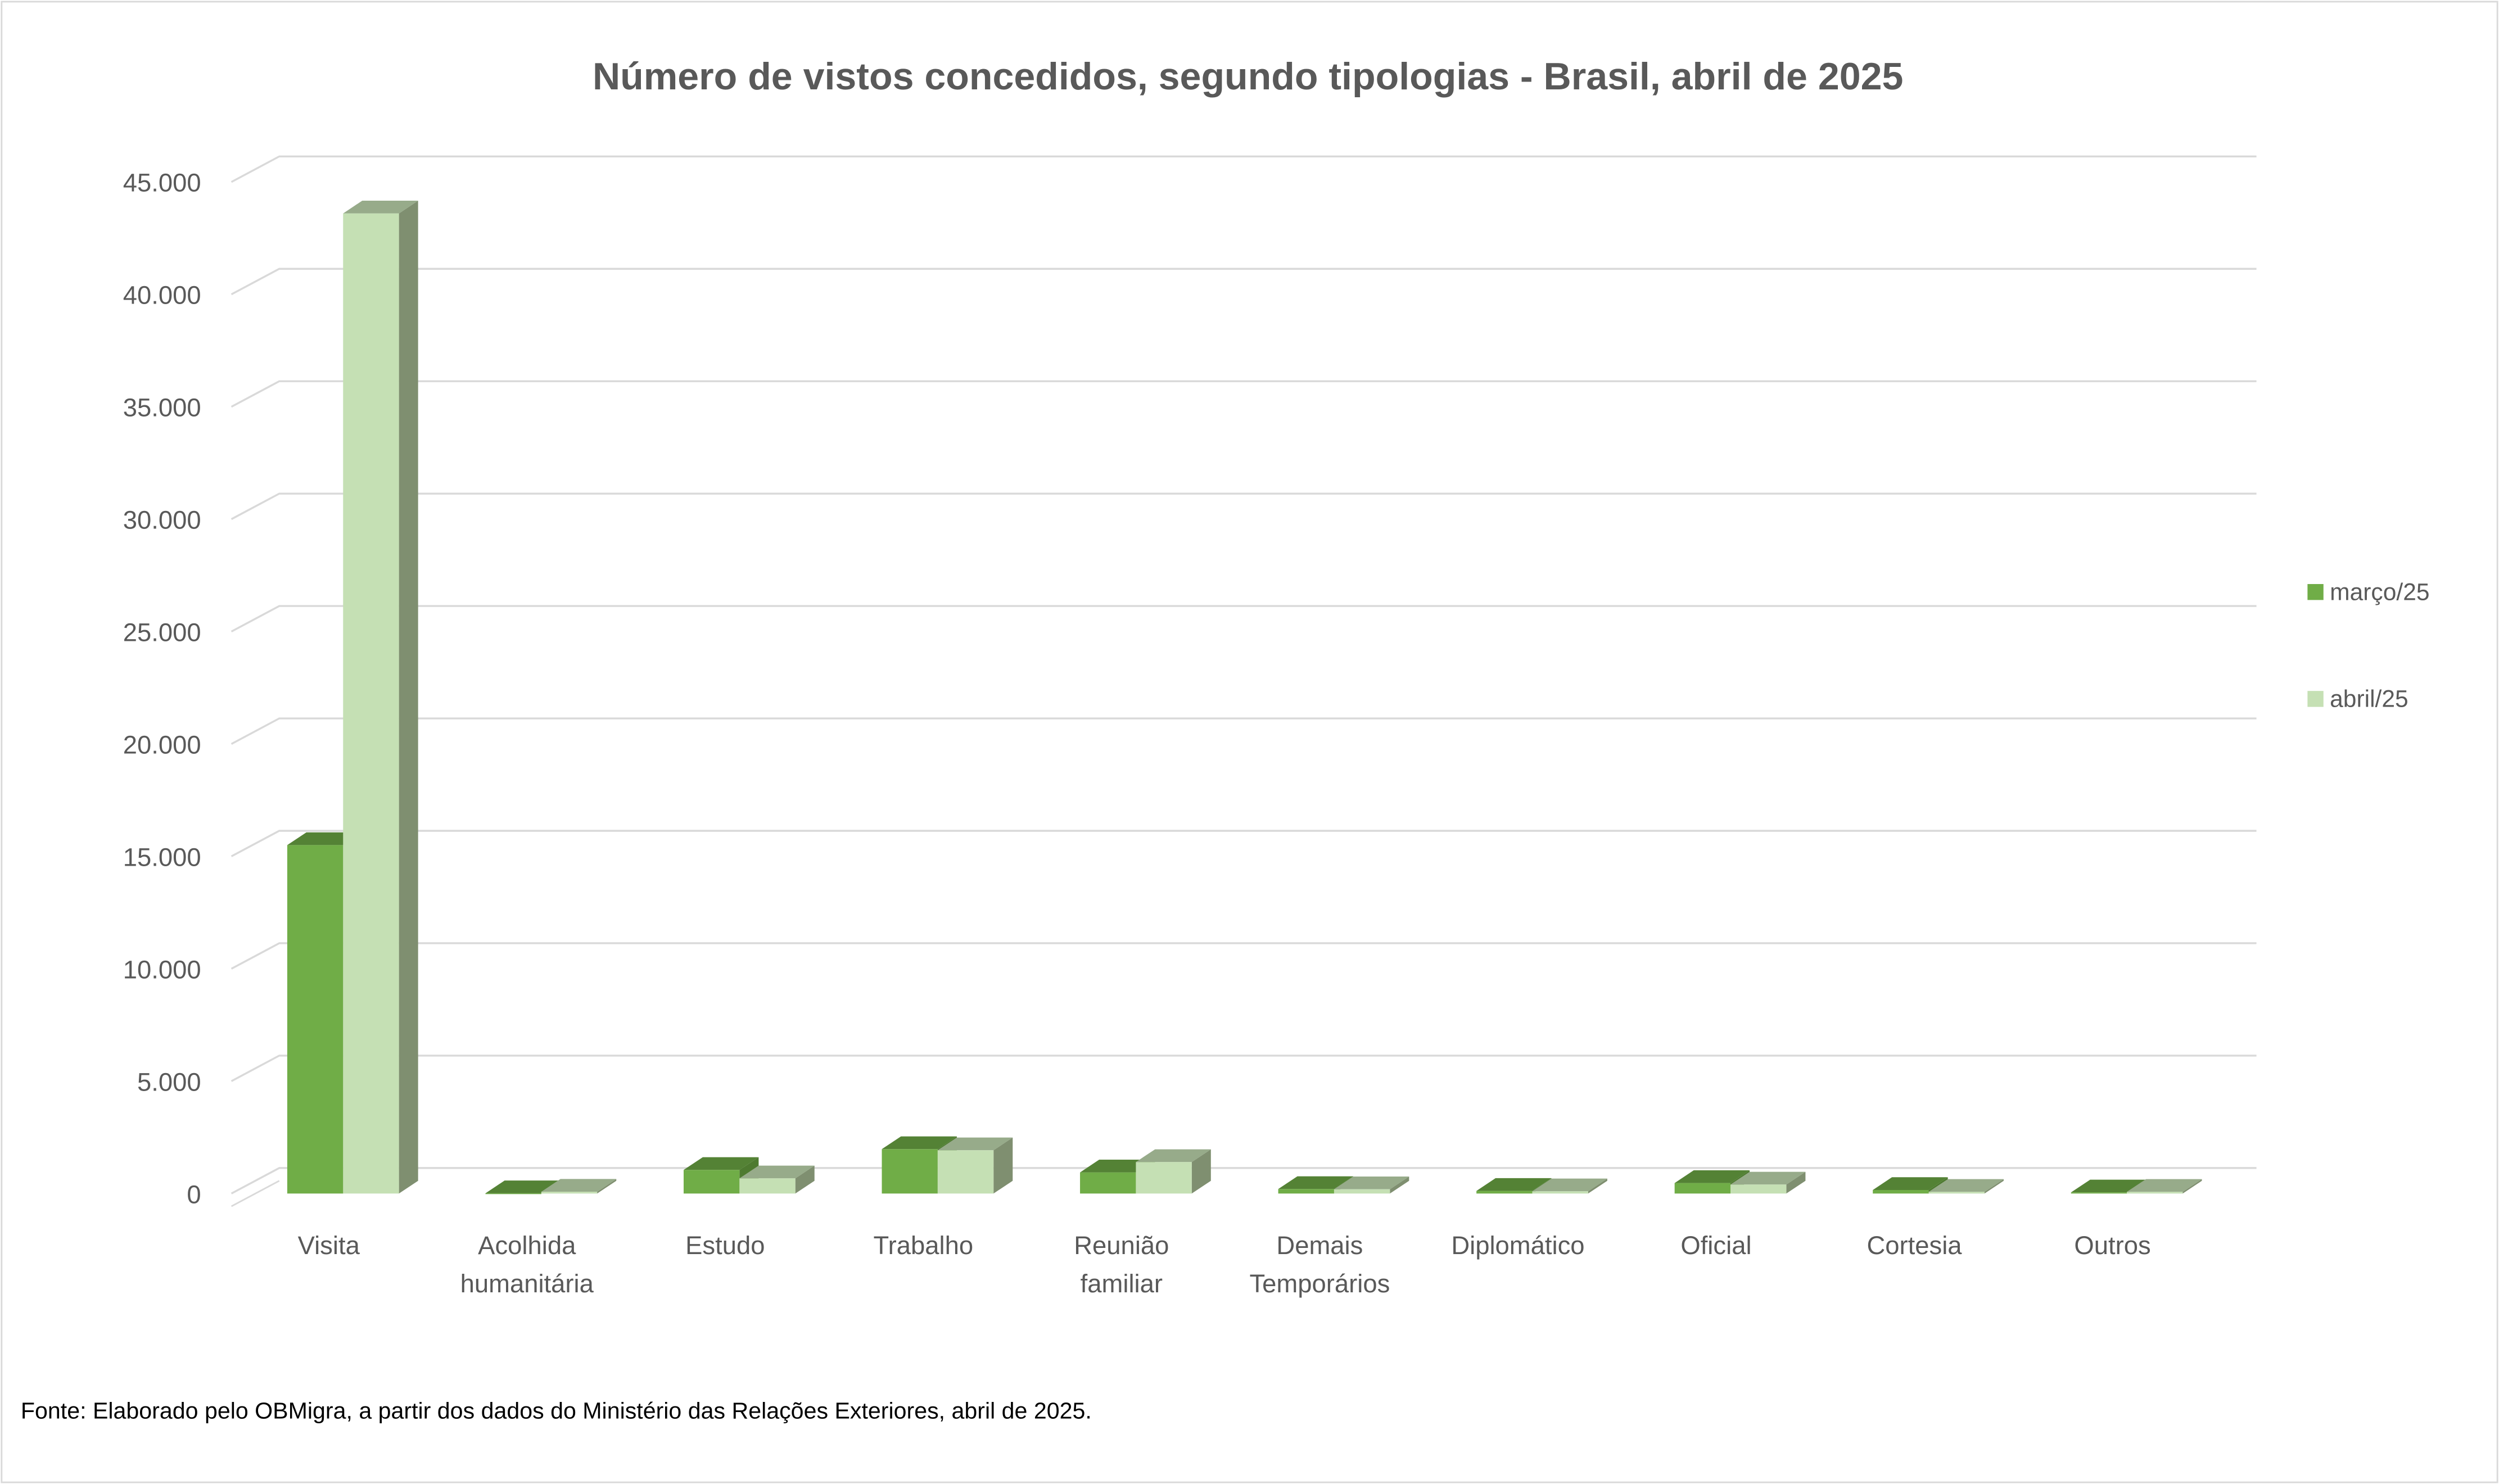 The width and height of the screenshot is (2499, 1484). I want to click on y-tick-label: 0, so click(194, 1194).